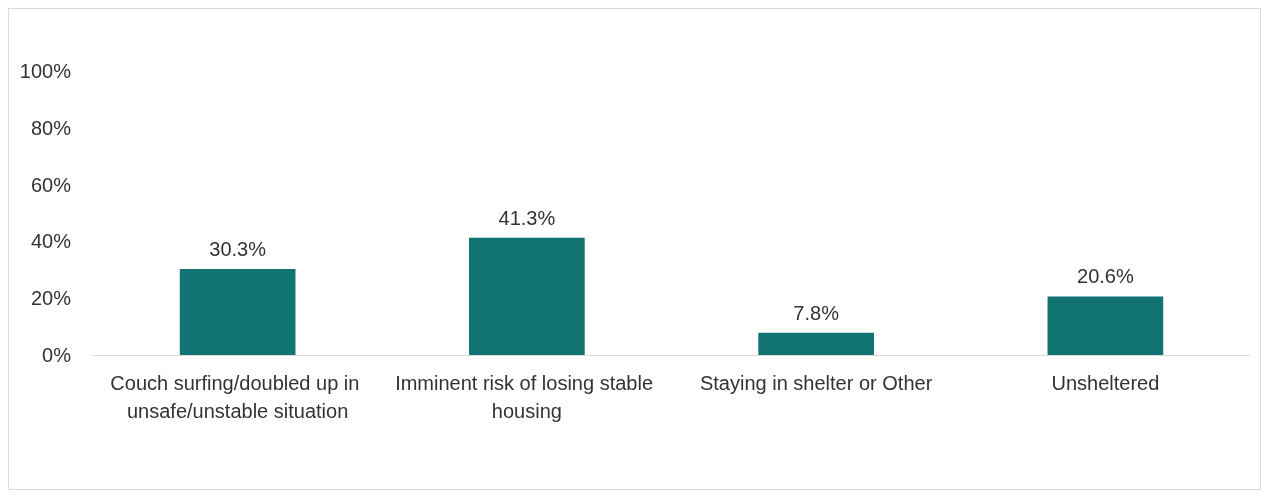 The image size is (1269, 498). I want to click on data-label: 20.6%, so click(1105, 276).